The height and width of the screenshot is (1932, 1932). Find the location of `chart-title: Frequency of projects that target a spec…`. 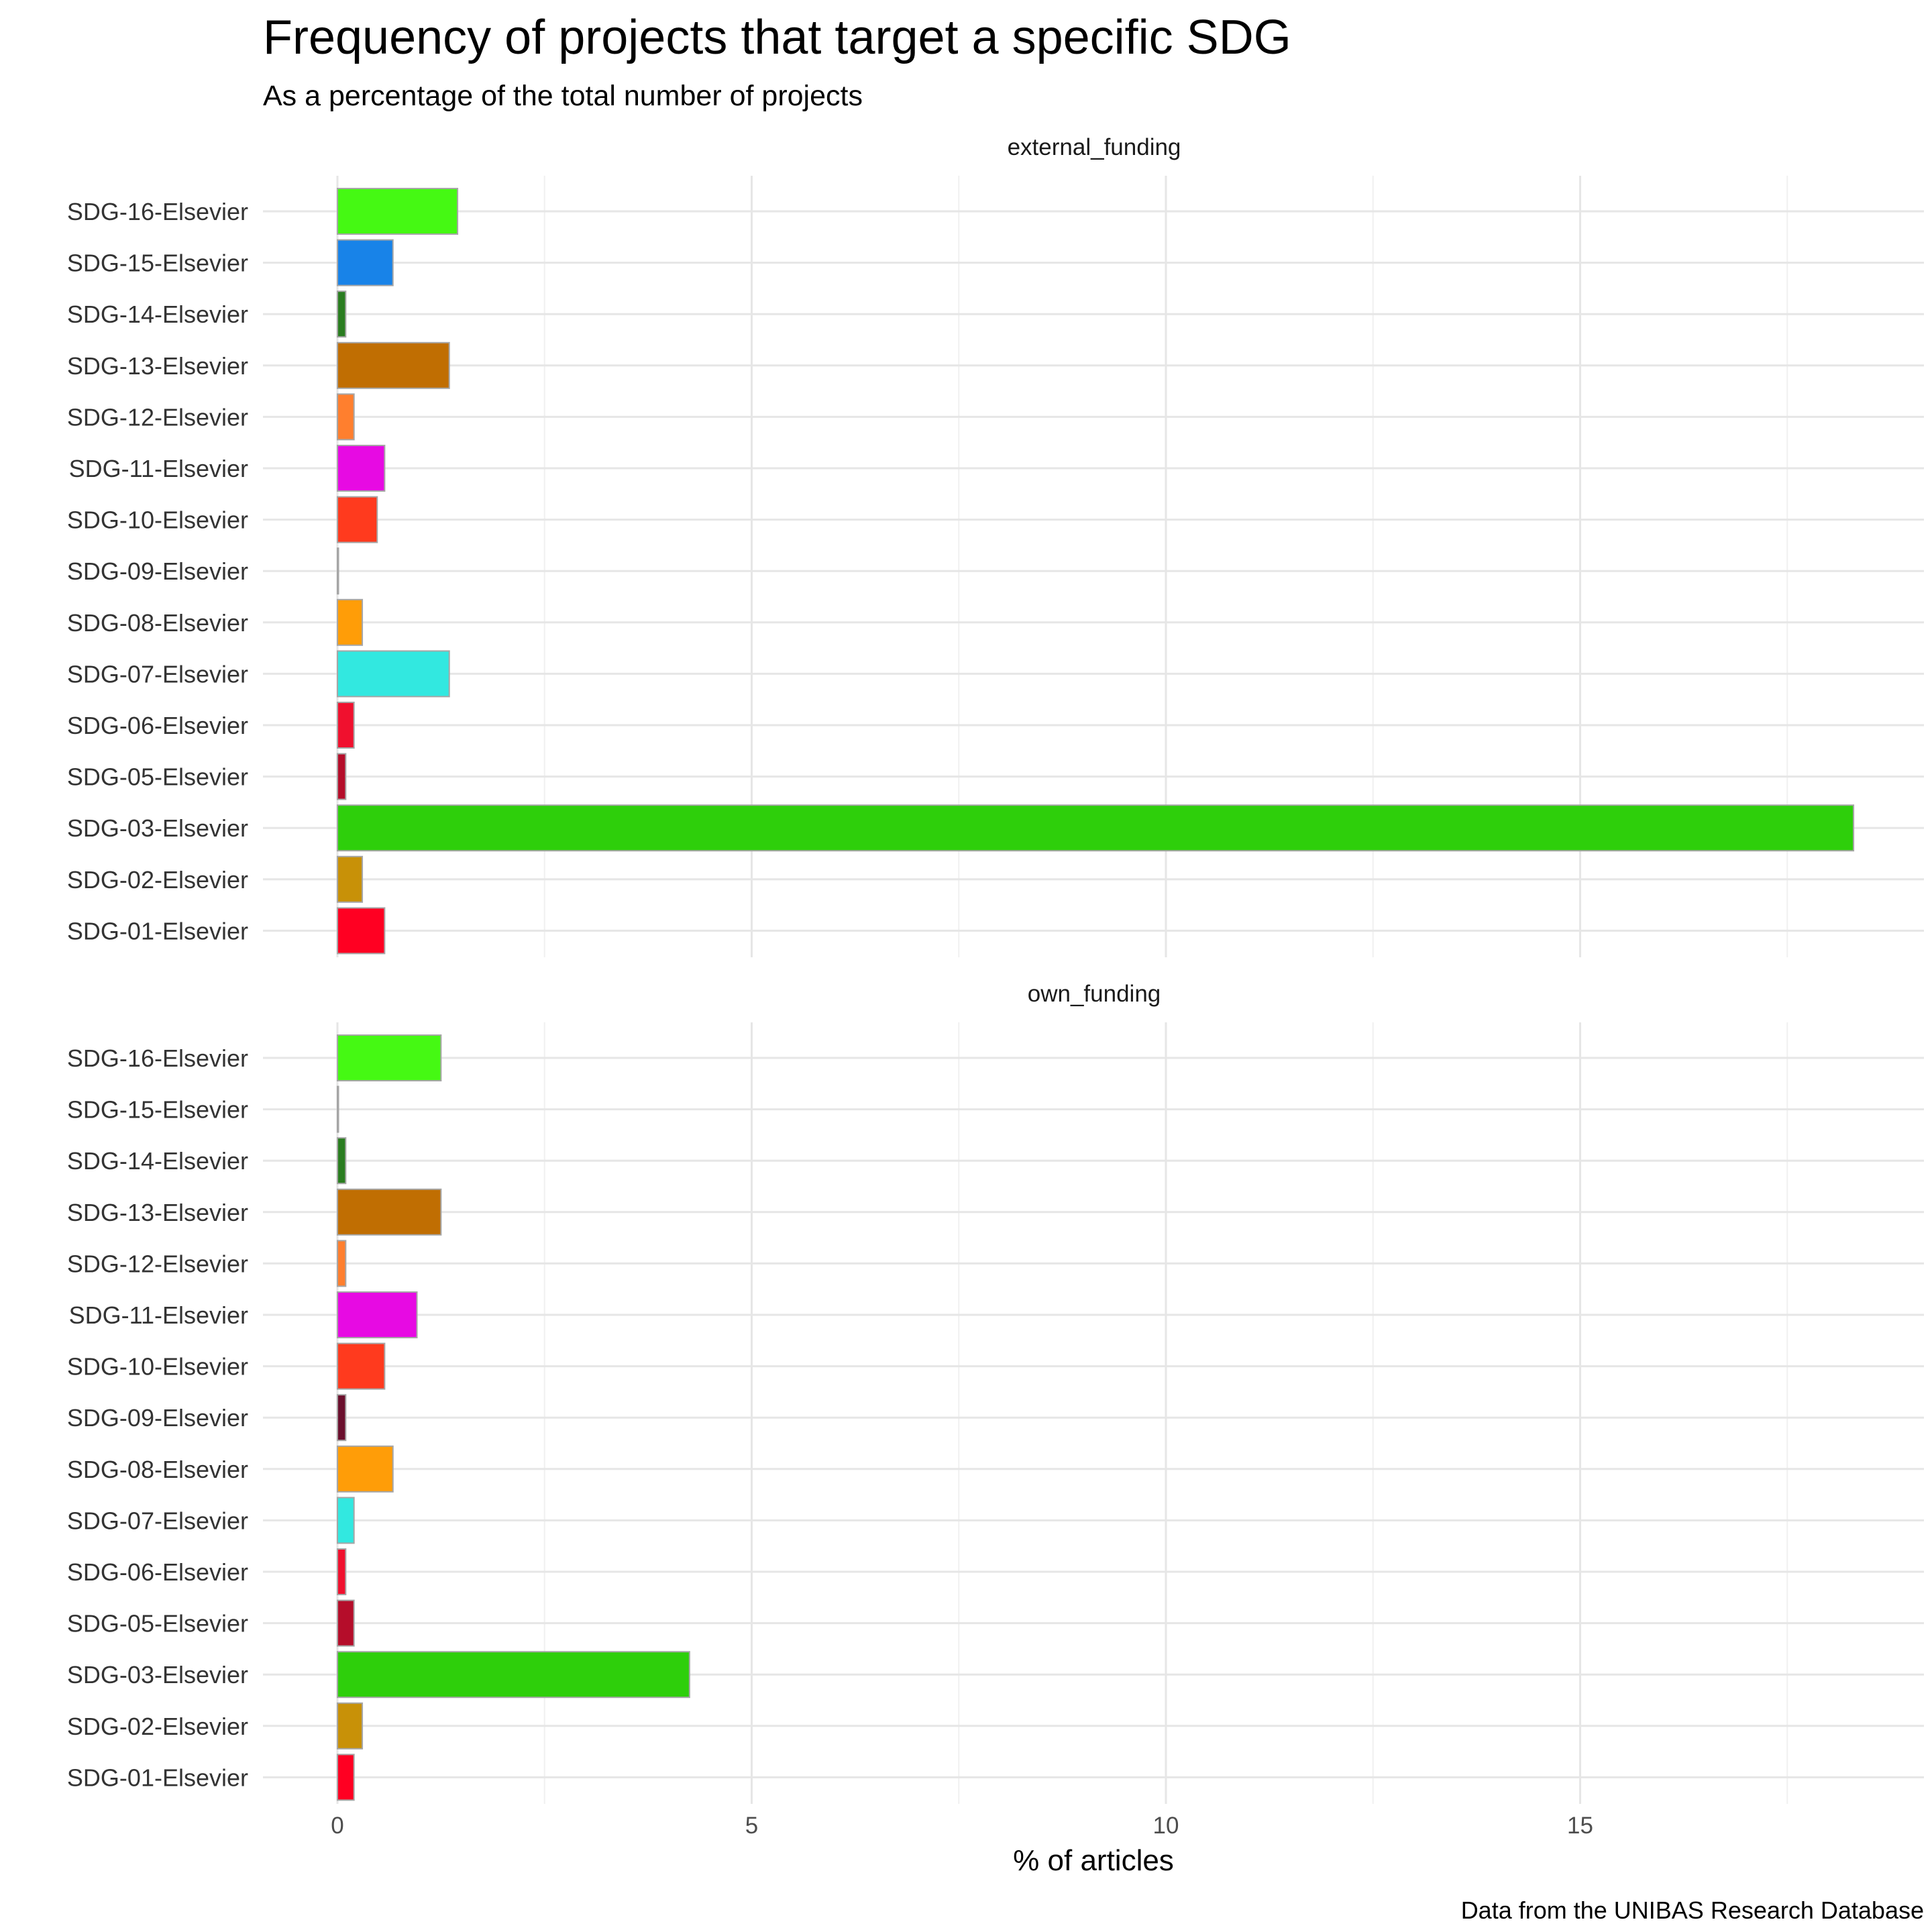

chart-title: Frequency of projects that target a spec… is located at coordinates (777, 37).